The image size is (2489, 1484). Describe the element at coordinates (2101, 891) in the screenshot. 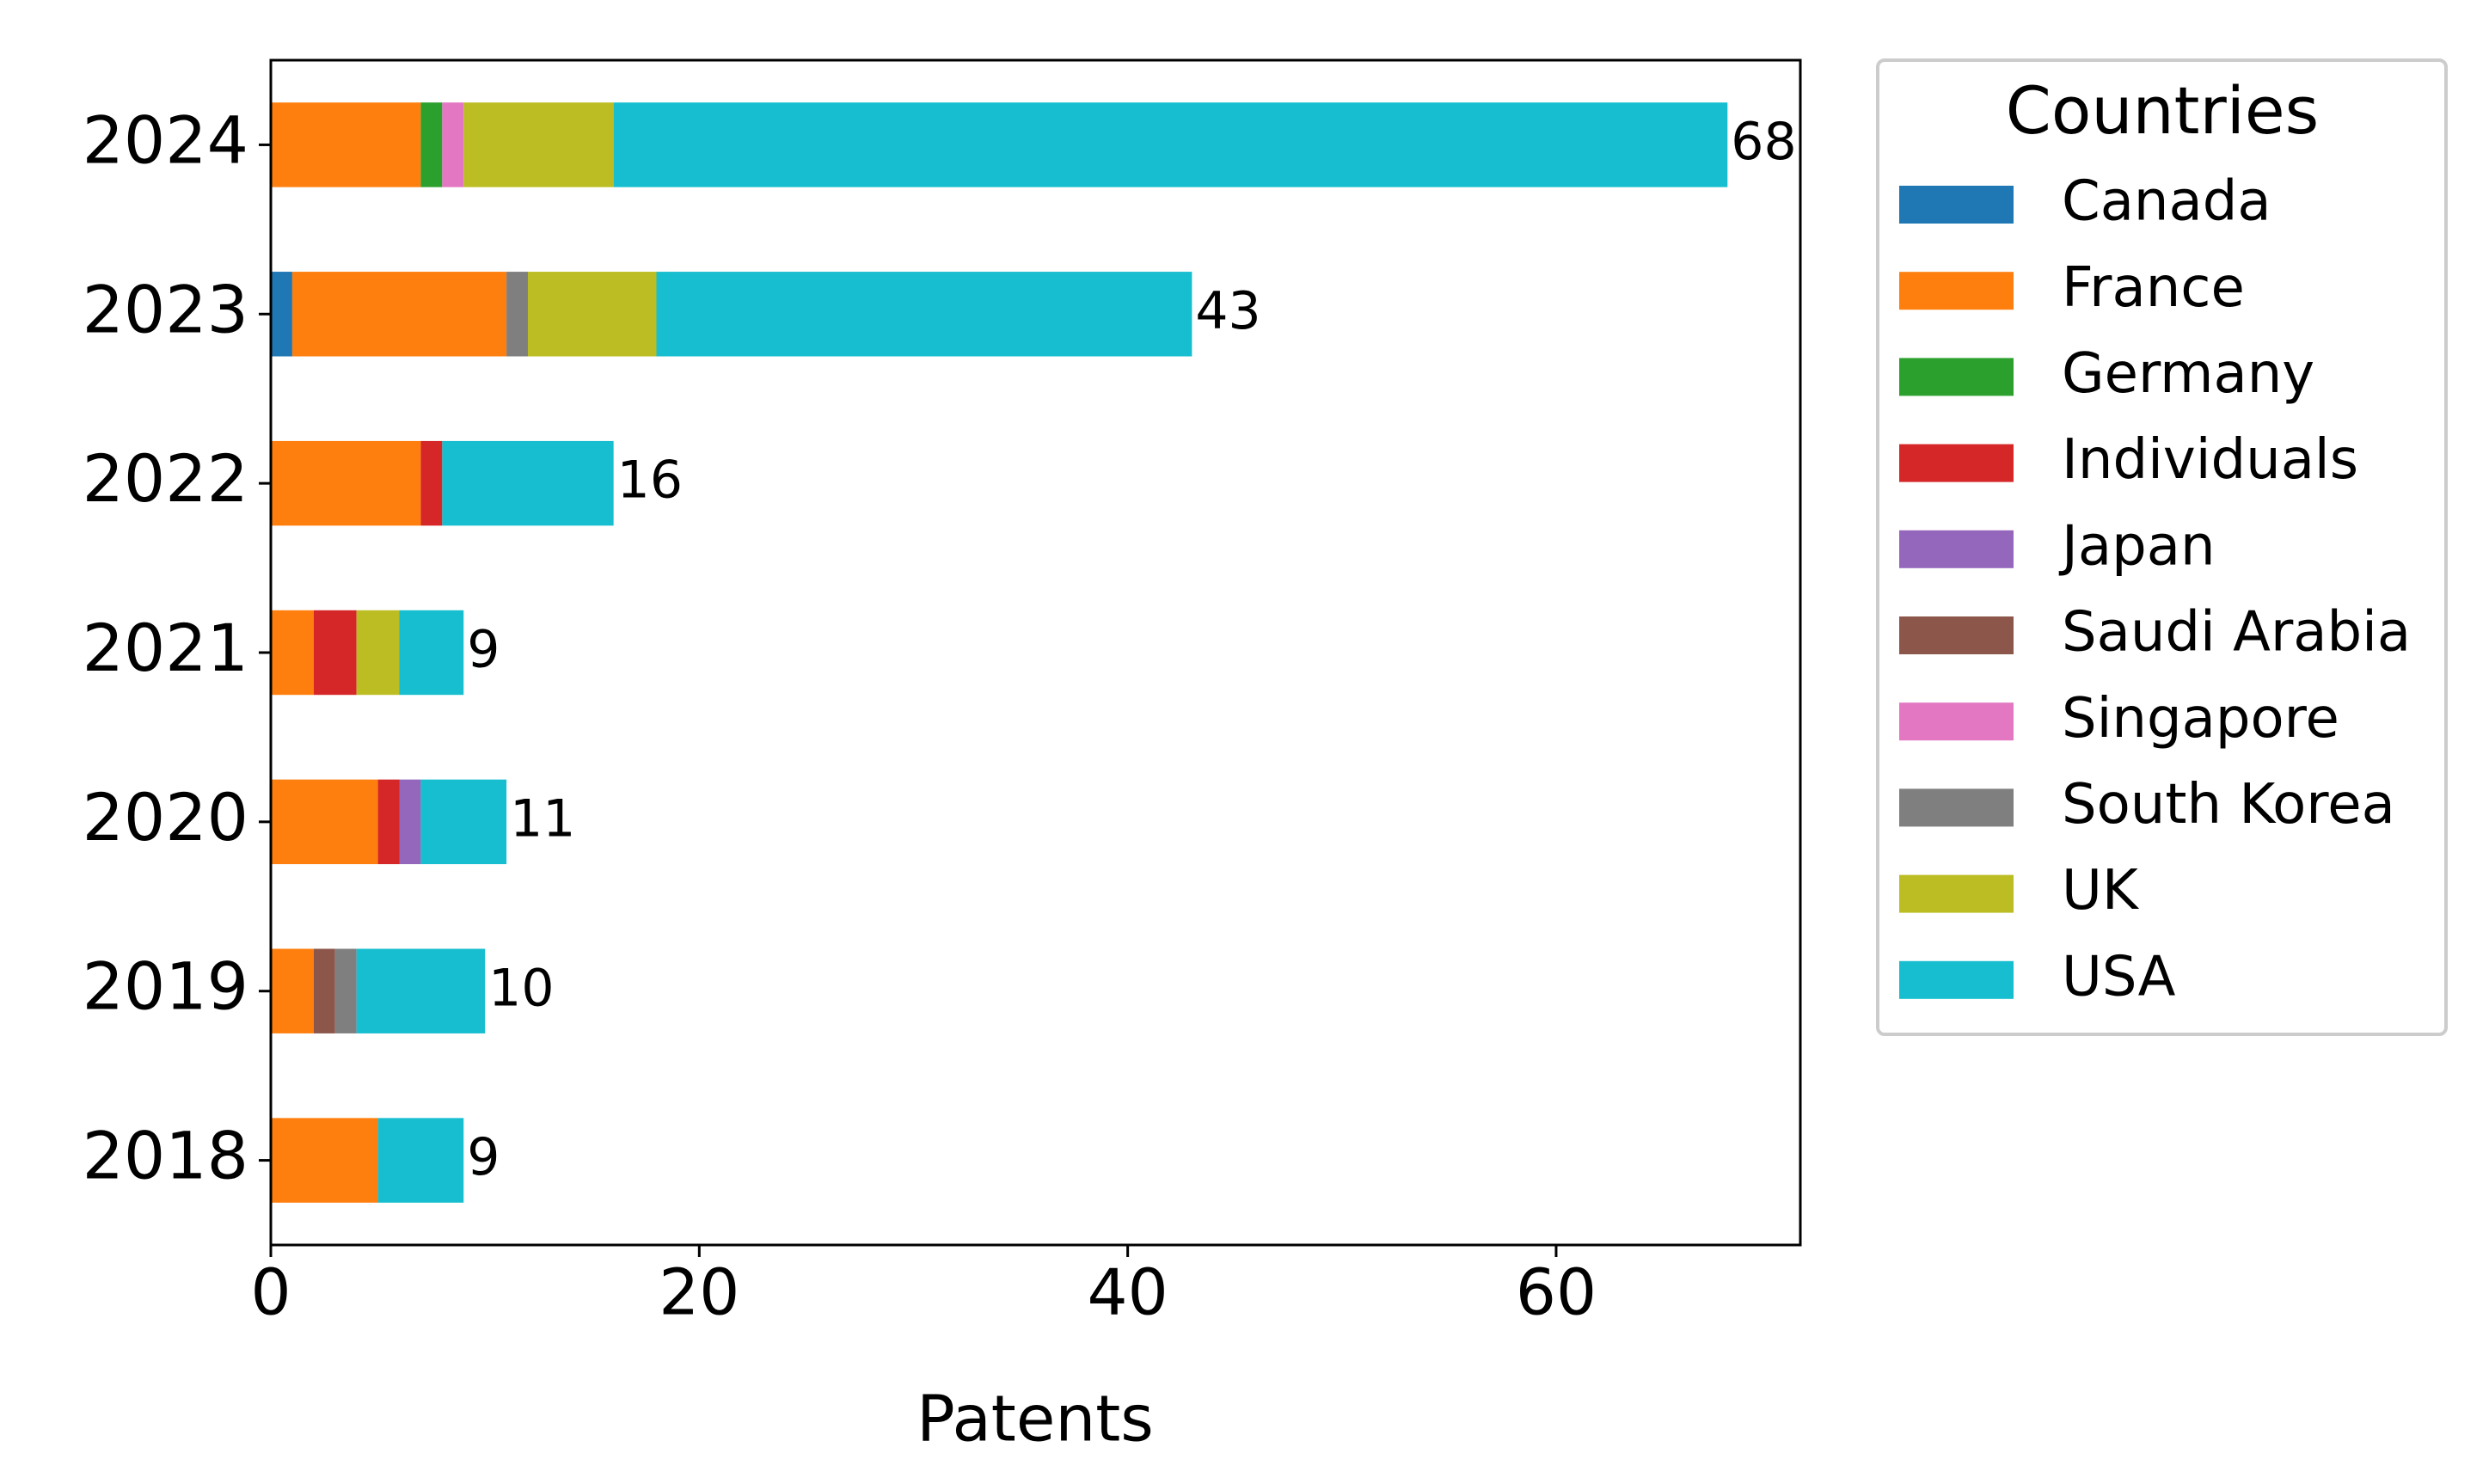

I see `legend-label: UK` at that location.